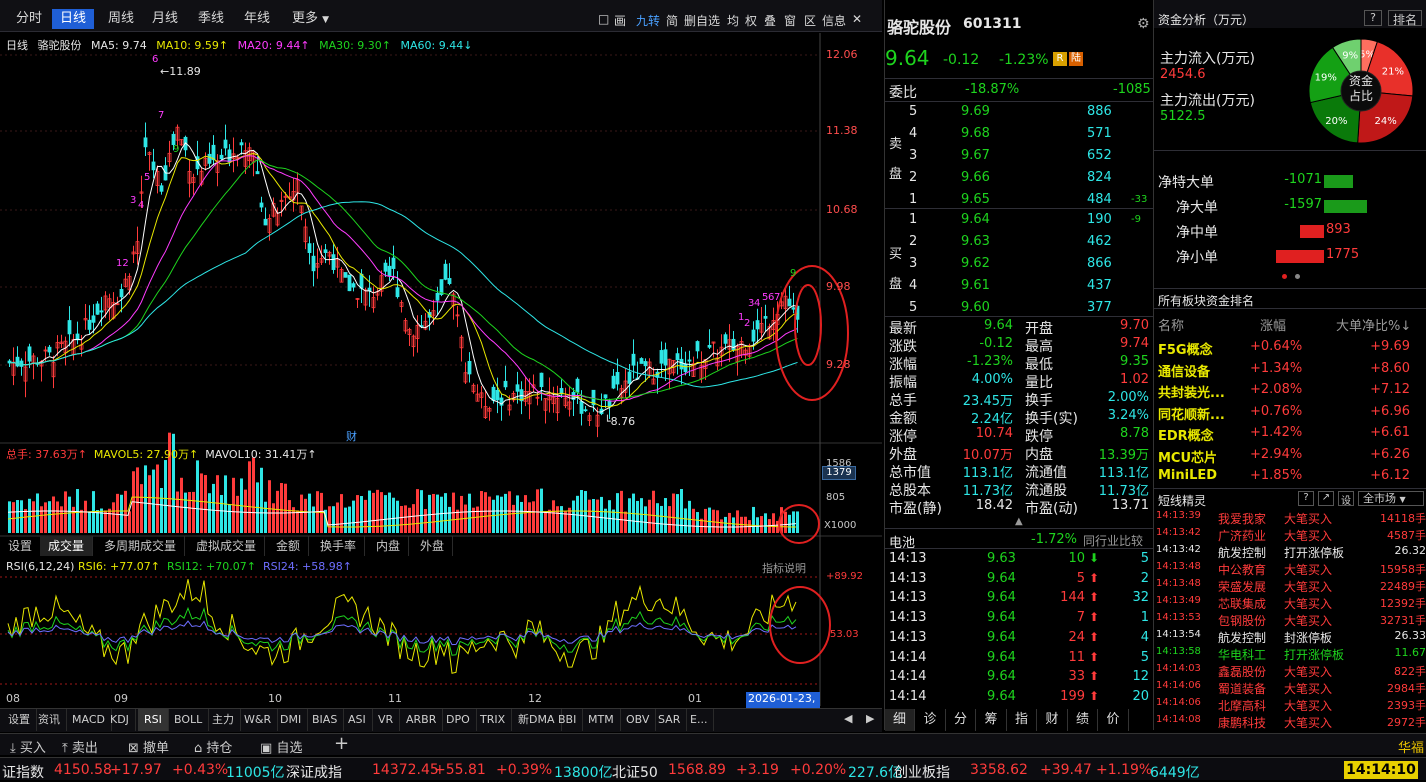 This screenshot has width=1426, height=782. What do you see at coordinates (1242, 655) in the screenshot?
I see `signal-stock: 华电科工` at bounding box center [1242, 655].